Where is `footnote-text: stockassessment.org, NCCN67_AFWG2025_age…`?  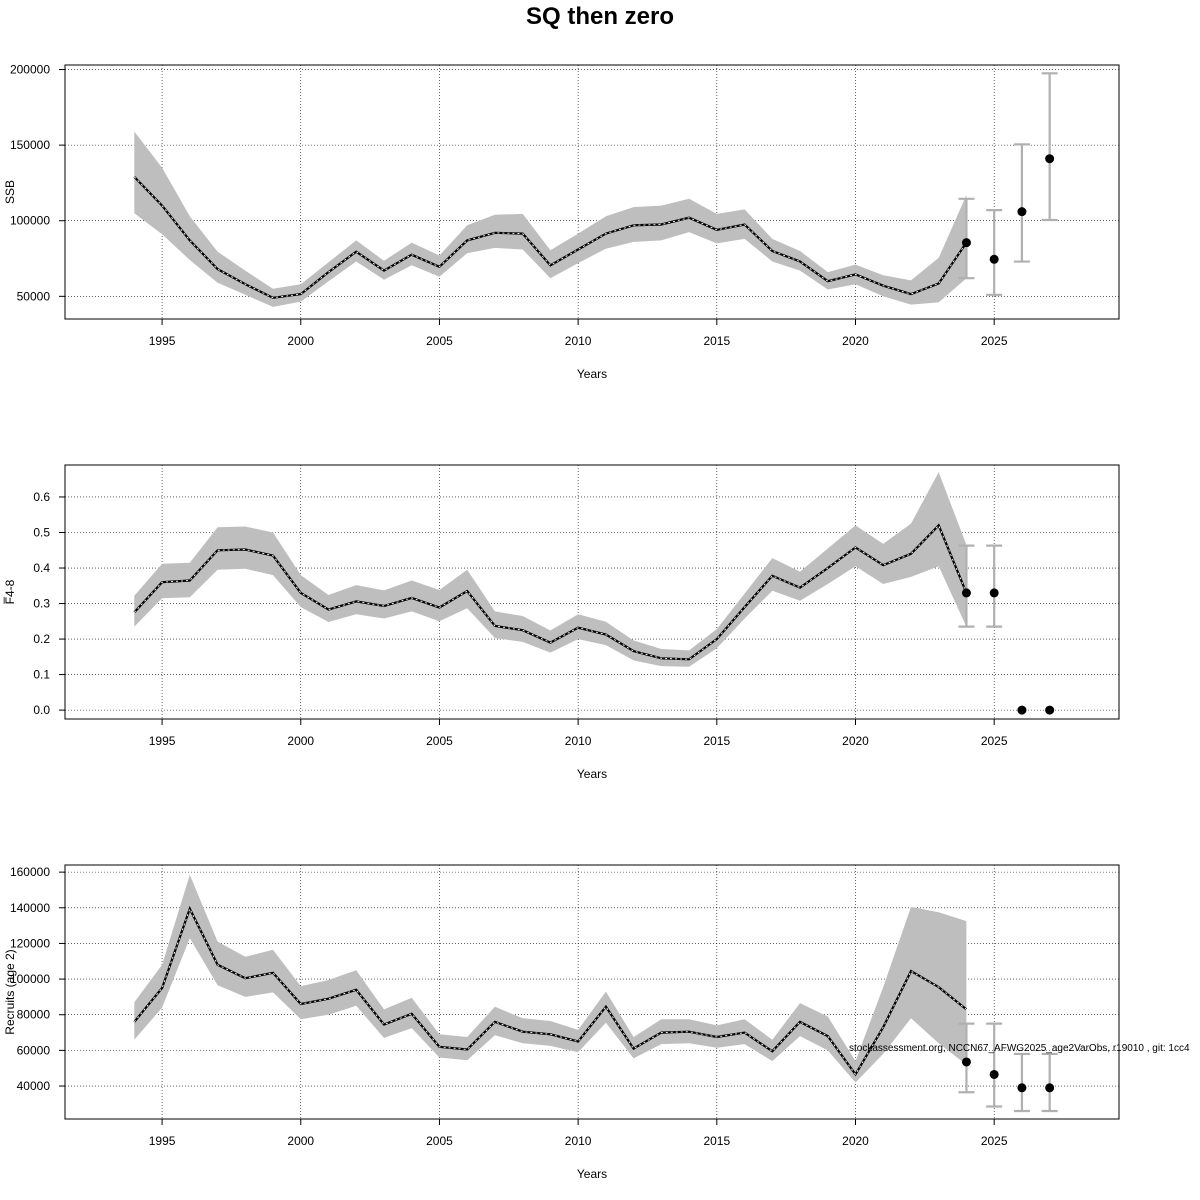 footnote-text: stockassessment.org, NCCN67_AFWG2025_age… is located at coordinates (1019, 1048).